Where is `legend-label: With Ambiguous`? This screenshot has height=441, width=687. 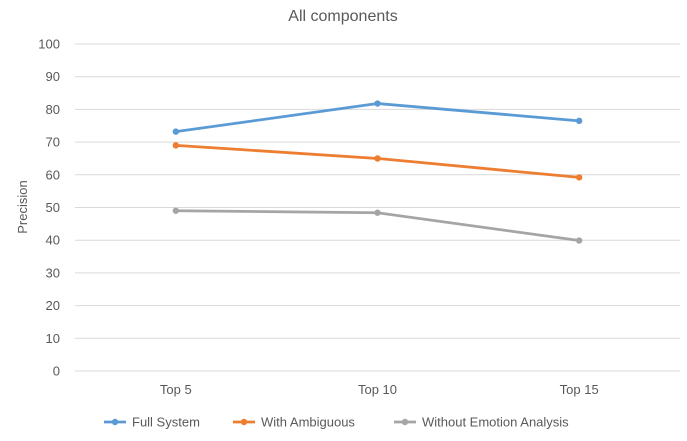 legend-label: With Ambiguous is located at coordinates (308, 422).